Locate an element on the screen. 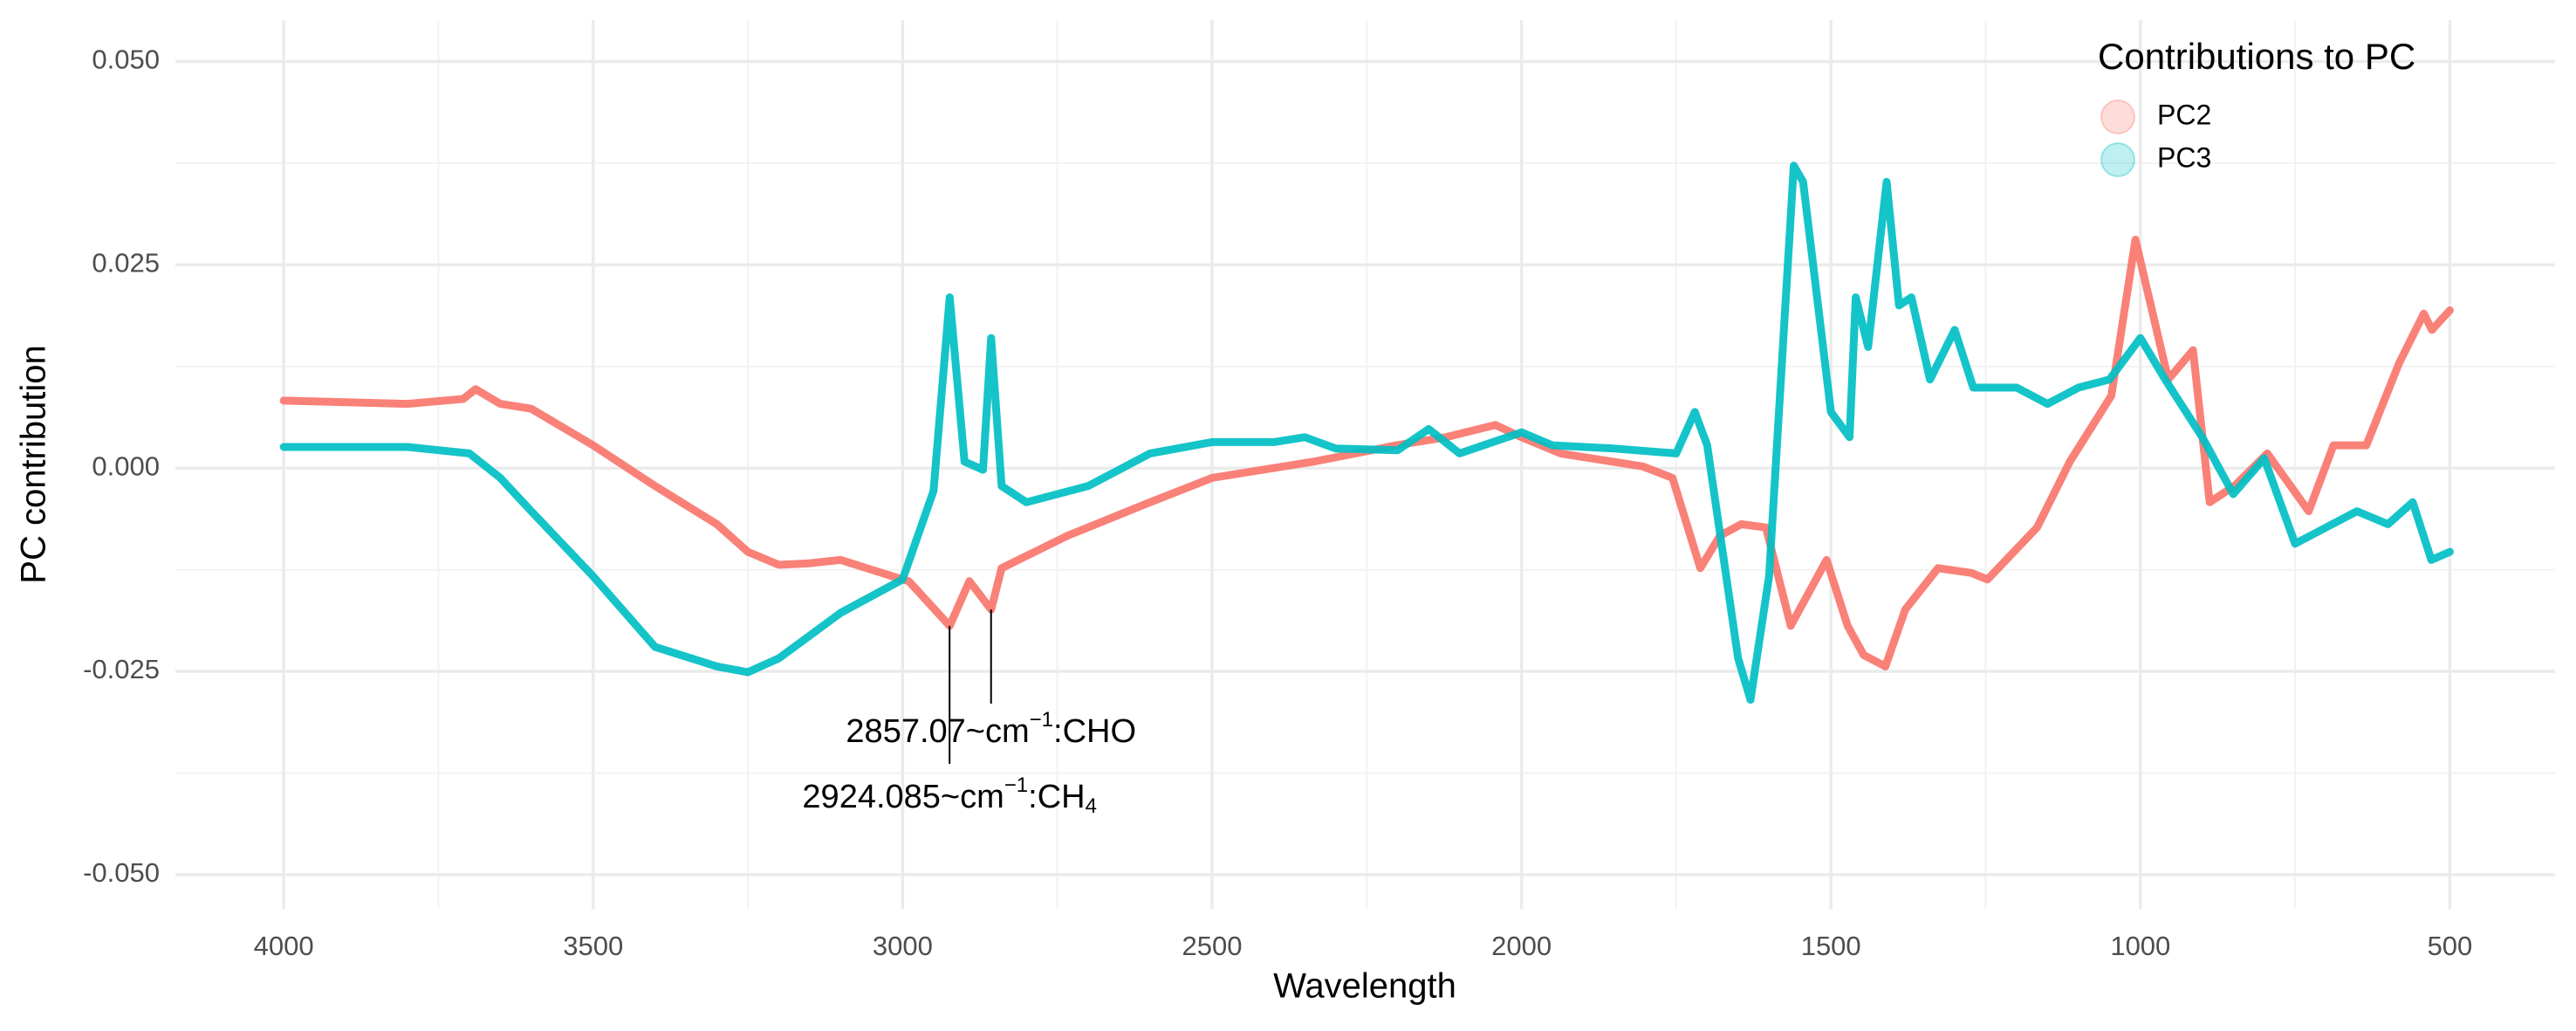  annotation-suffix: :CH is located at coordinates (1056, 797).